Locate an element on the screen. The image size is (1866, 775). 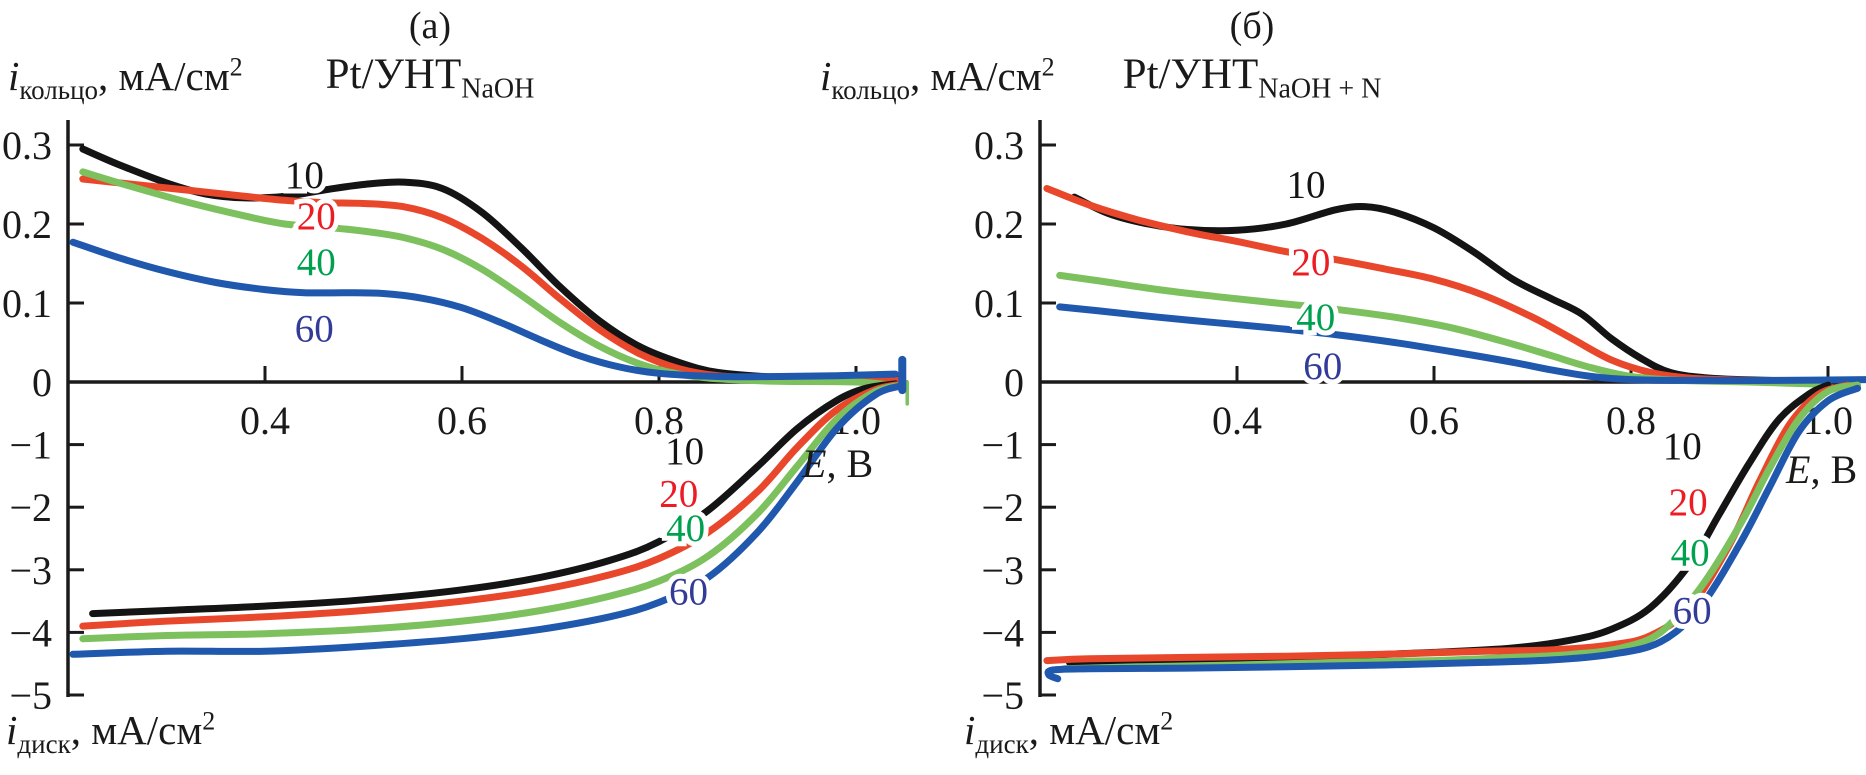
panel-b-title: Pt/УНТNaOH + N is located at coordinates (1252, 82).